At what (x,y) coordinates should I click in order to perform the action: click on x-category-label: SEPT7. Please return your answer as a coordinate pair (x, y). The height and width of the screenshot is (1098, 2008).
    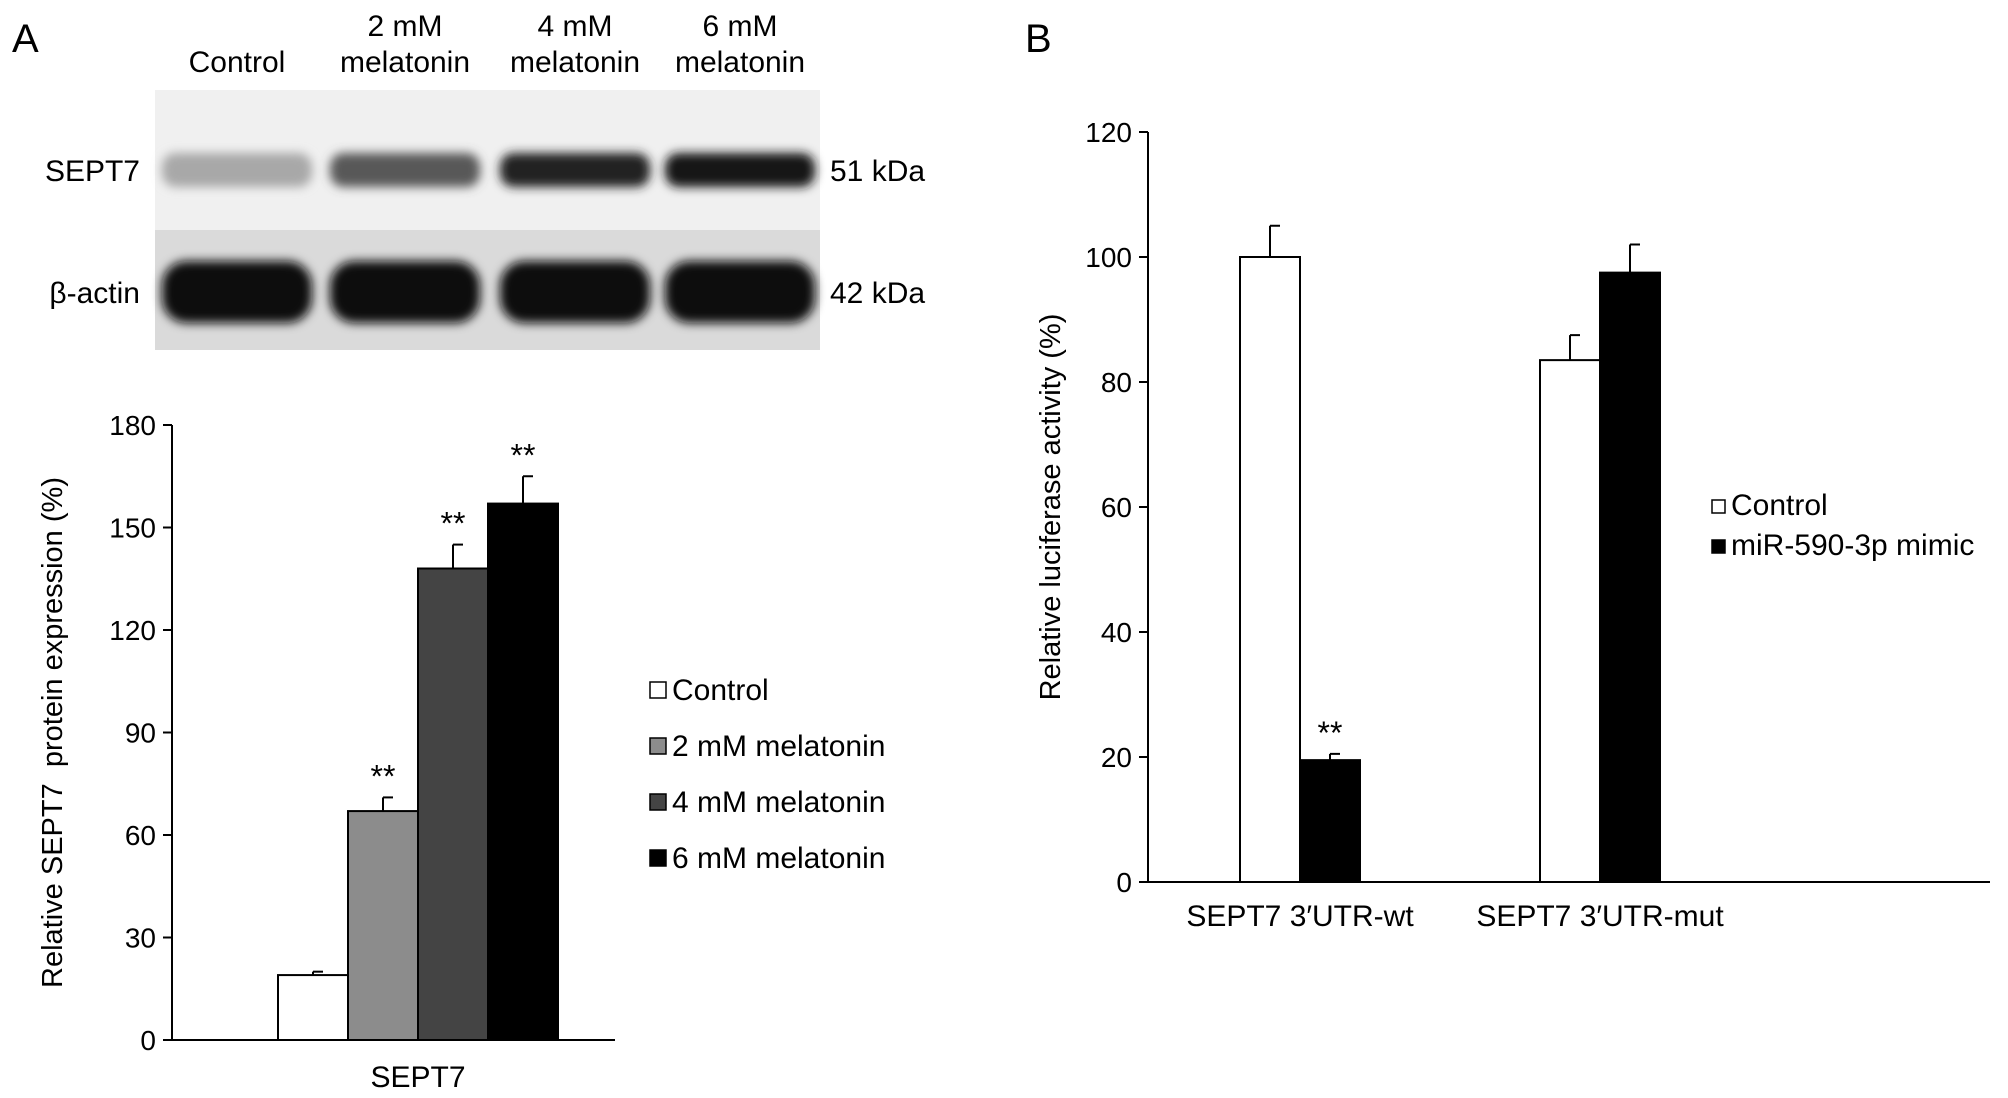
    Looking at the image, I should click on (417, 1077).